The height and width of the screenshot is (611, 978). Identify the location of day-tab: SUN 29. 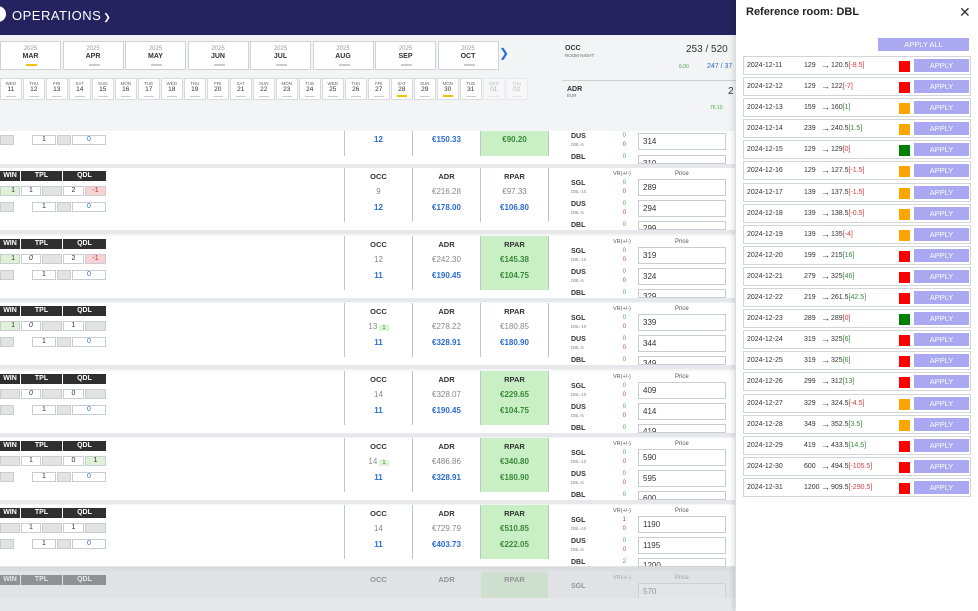
(425, 89).